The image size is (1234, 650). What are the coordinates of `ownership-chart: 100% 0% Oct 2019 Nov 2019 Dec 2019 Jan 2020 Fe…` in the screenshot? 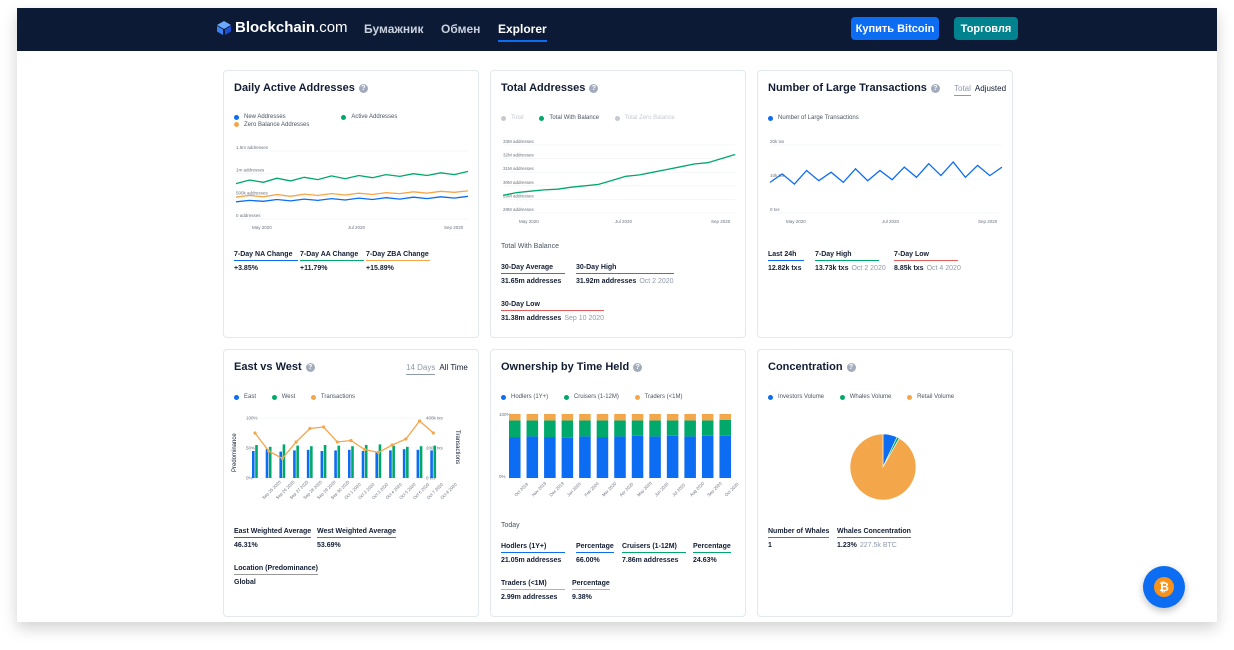 It's located at (619, 460).